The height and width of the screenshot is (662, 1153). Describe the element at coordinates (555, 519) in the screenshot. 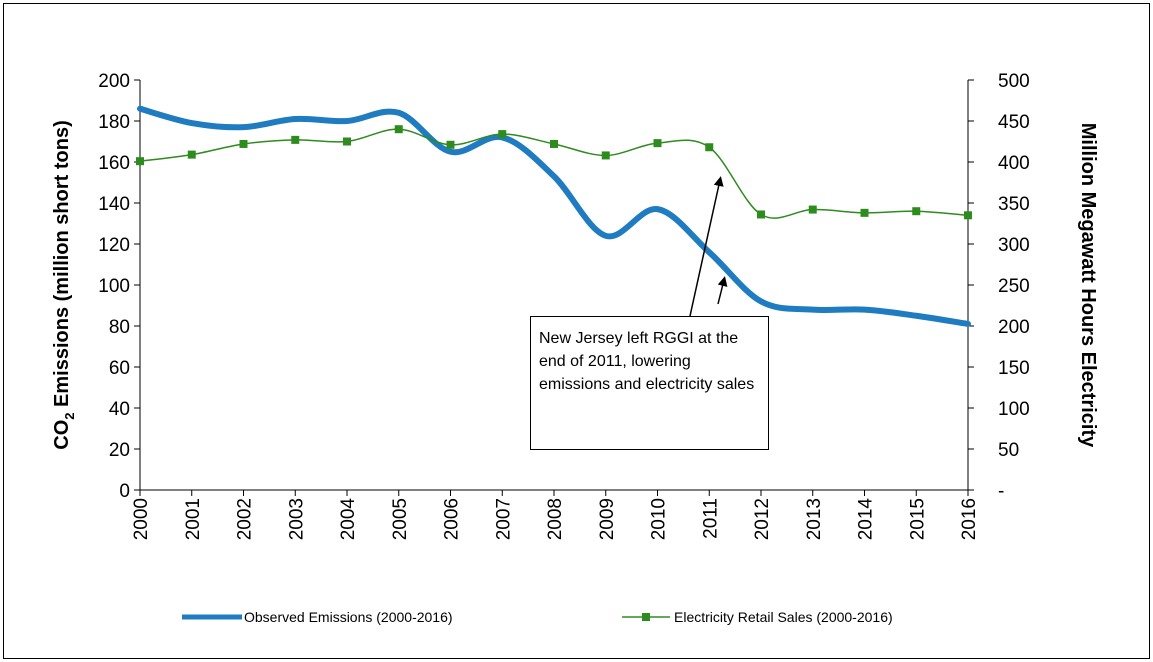

I see `x-tick-label: 2008` at that location.